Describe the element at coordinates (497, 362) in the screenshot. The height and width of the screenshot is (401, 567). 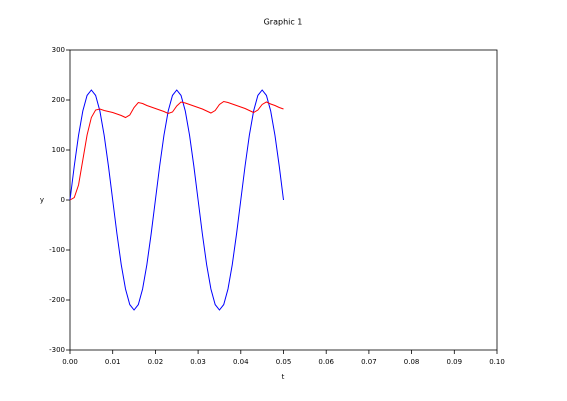
I see `x-tick-label: 0.10` at that location.